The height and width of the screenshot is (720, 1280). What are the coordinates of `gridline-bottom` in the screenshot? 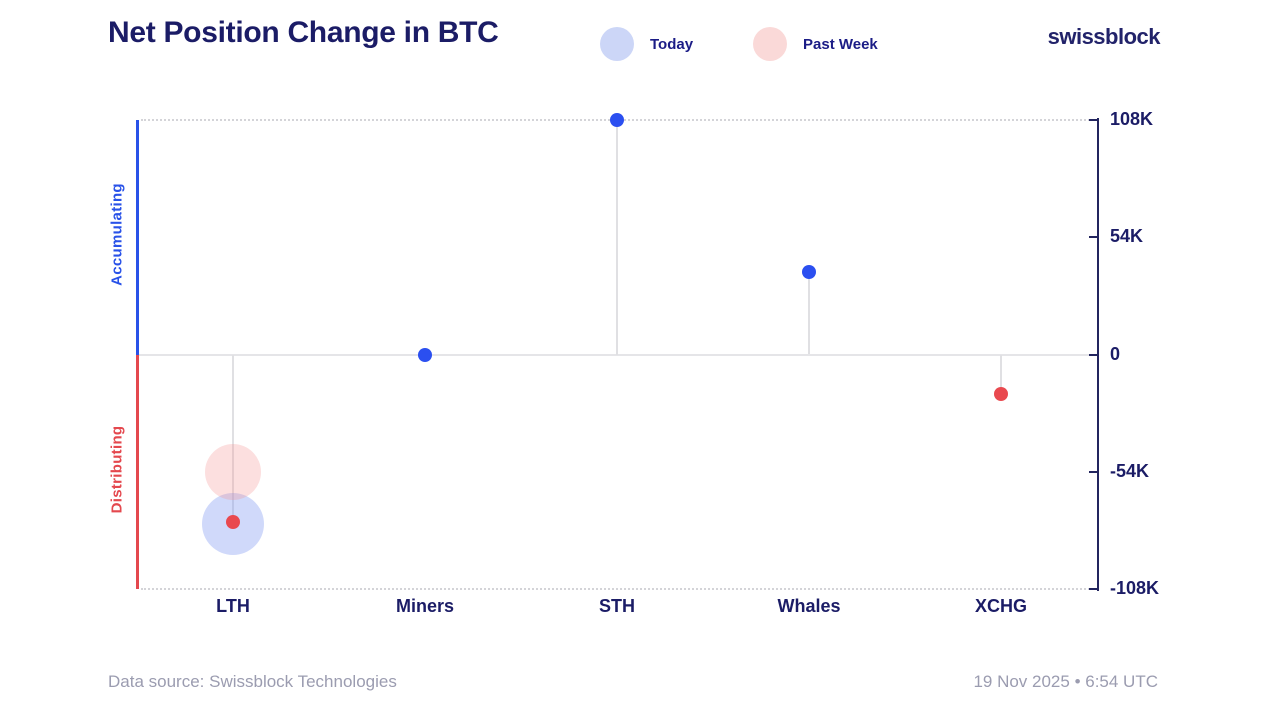 It's located at (617, 589).